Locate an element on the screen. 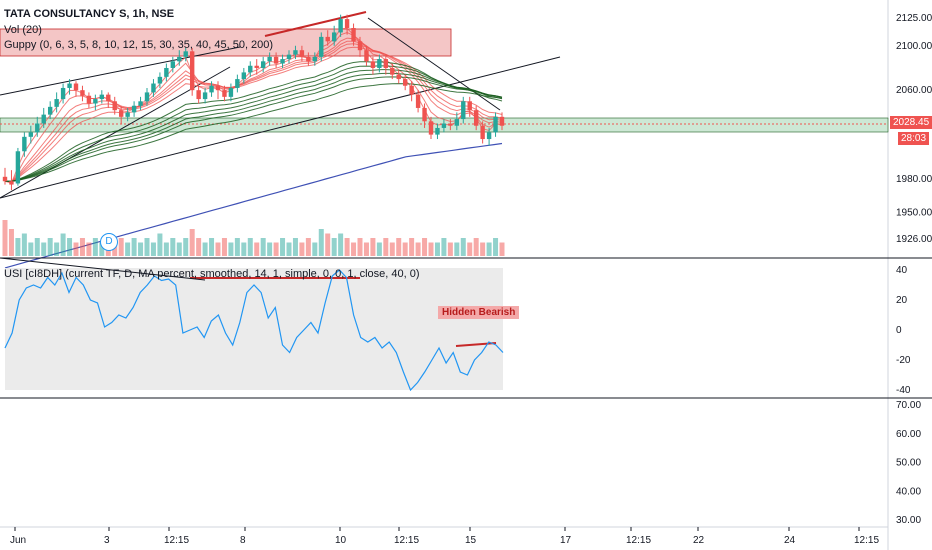 The width and height of the screenshot is (932, 550). volume-bars is located at coordinates (253, 238).